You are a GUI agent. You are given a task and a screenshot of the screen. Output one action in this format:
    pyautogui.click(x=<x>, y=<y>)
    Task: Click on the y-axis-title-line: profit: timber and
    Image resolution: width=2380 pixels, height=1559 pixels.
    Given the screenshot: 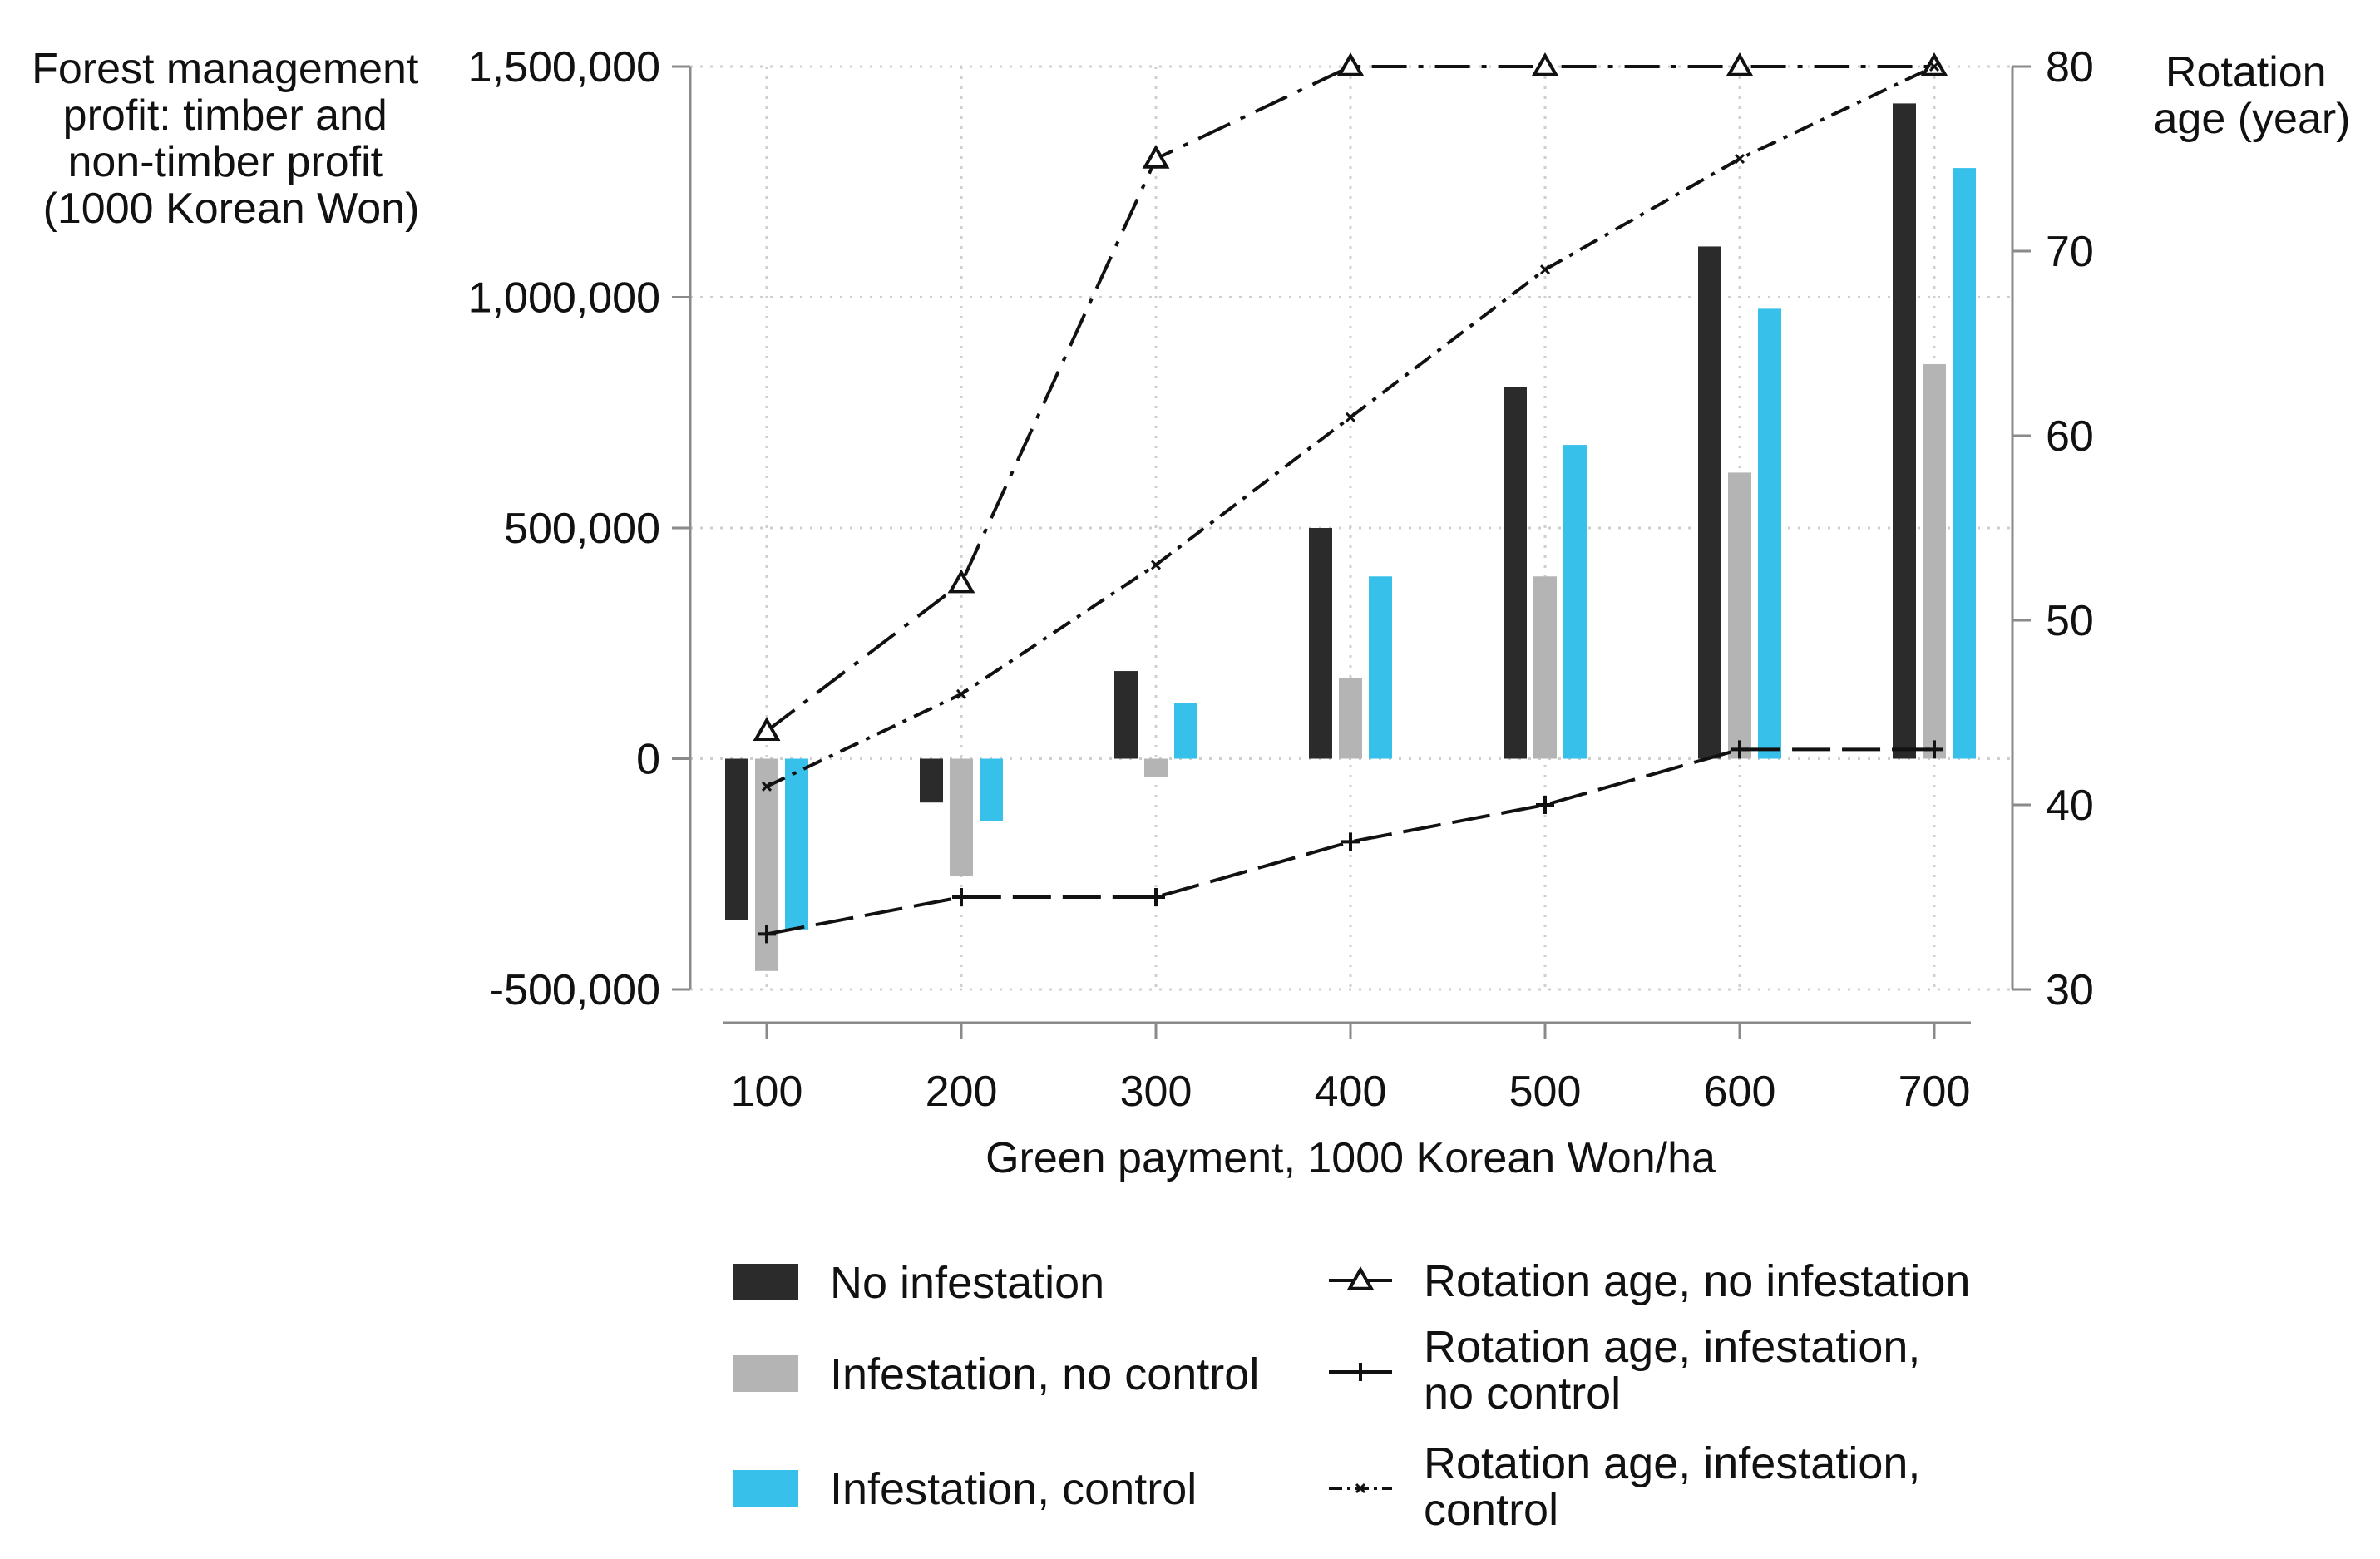 What is the action you would take?
    pyautogui.click(x=226, y=116)
    